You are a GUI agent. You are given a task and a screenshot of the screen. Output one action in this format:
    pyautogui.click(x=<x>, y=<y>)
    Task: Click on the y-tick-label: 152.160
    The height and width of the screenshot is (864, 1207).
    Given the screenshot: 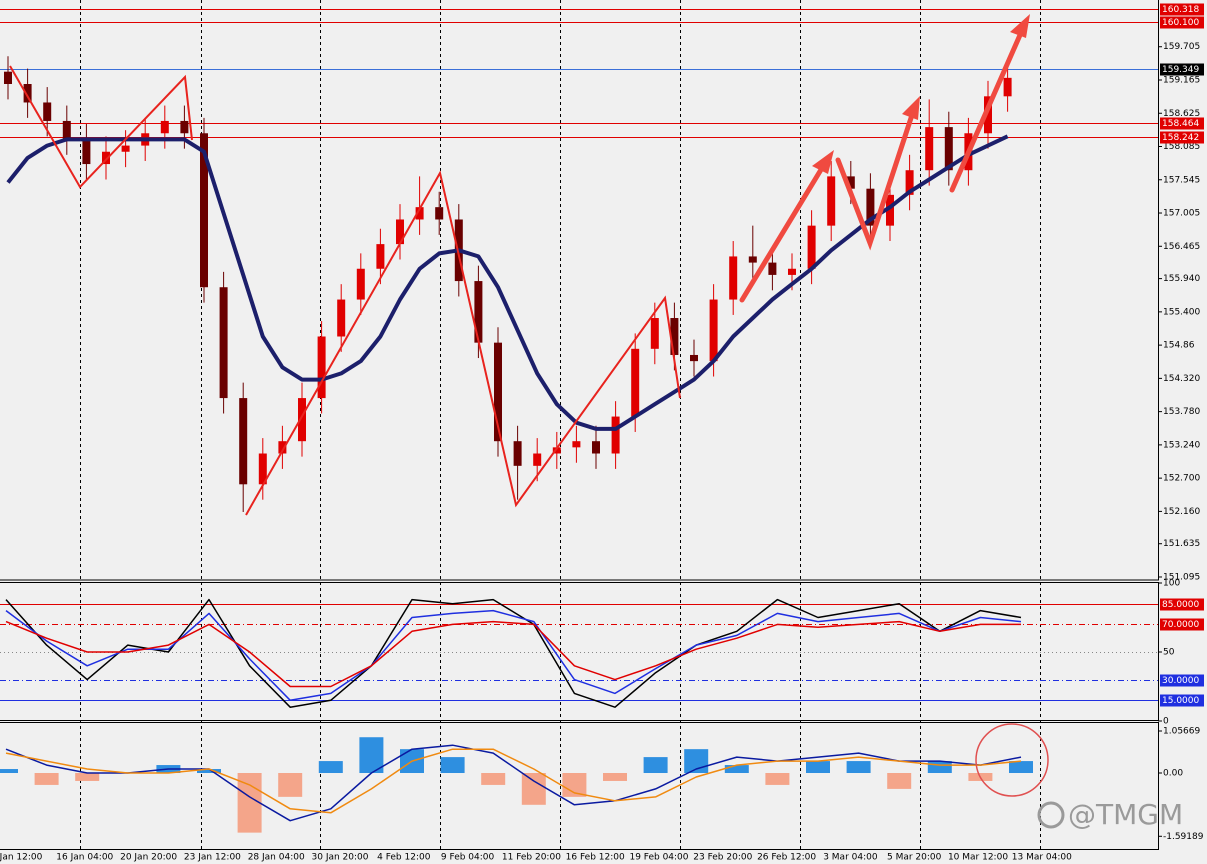 What is the action you would take?
    pyautogui.click(x=1181, y=512)
    